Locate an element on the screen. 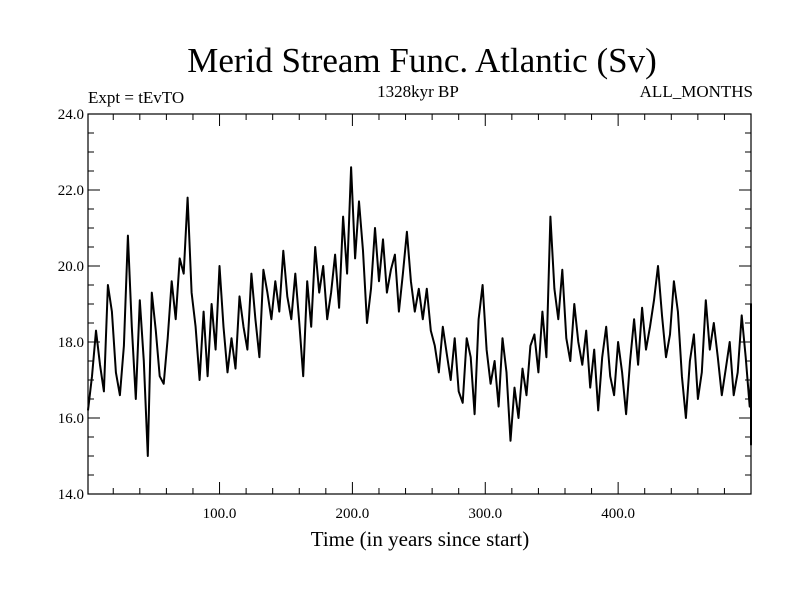 The height and width of the screenshot is (600, 800). x-tick-label: 200.0 is located at coordinates (353, 514).